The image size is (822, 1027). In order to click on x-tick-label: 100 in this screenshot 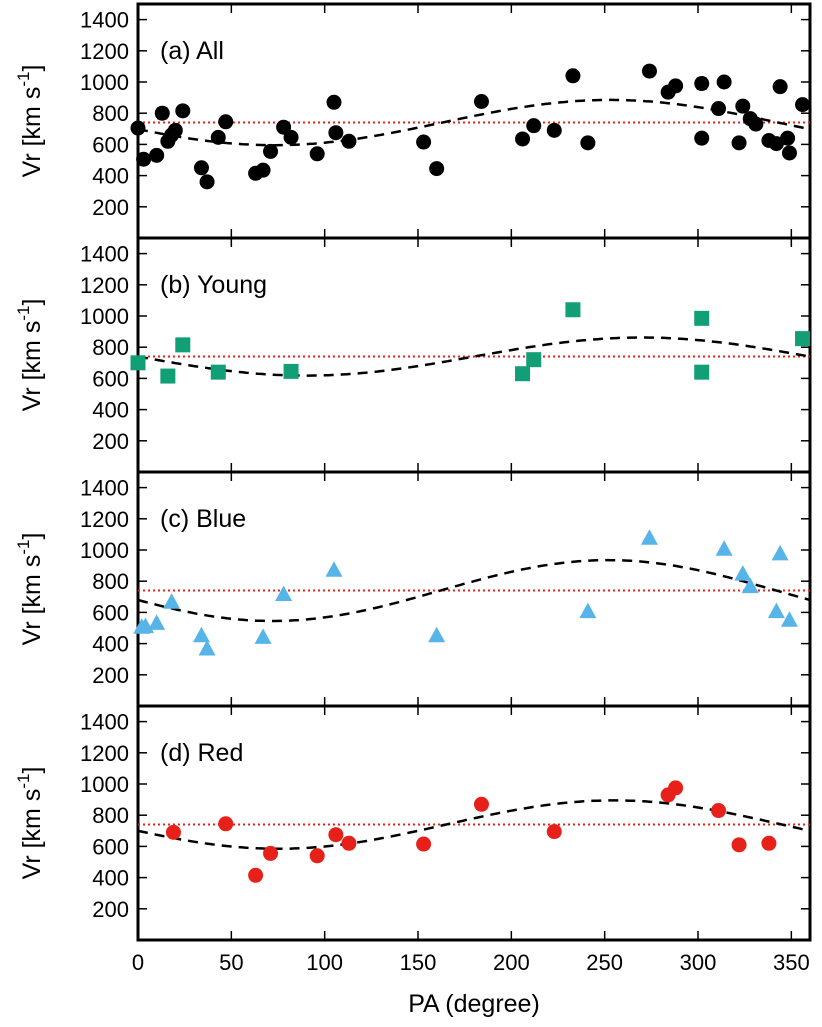, I will do `click(324, 962)`.